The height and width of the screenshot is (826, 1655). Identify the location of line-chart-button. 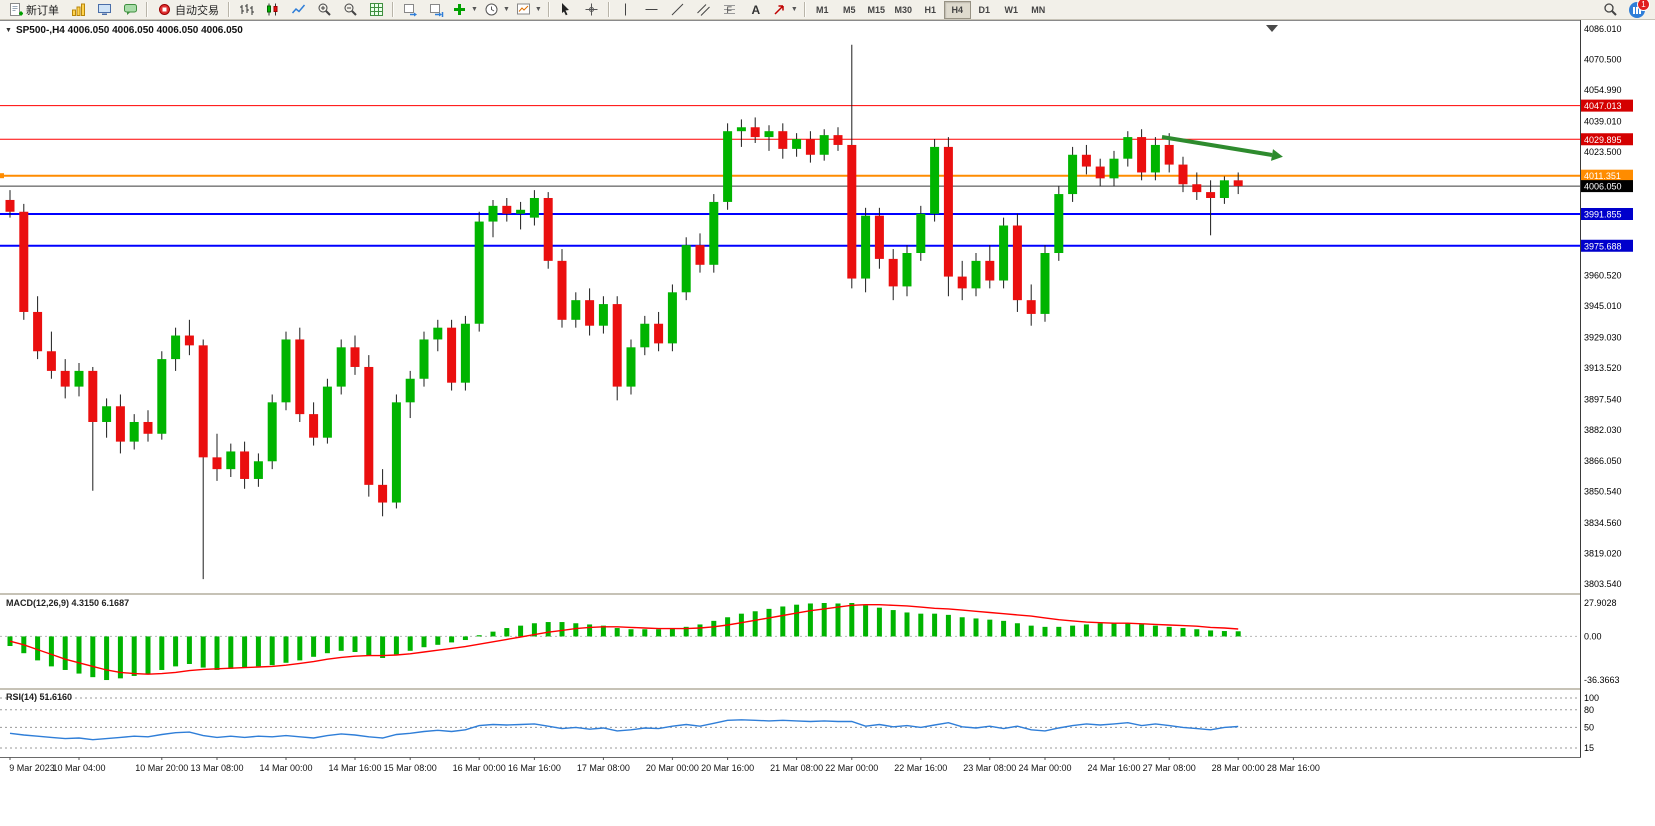
(298, 10).